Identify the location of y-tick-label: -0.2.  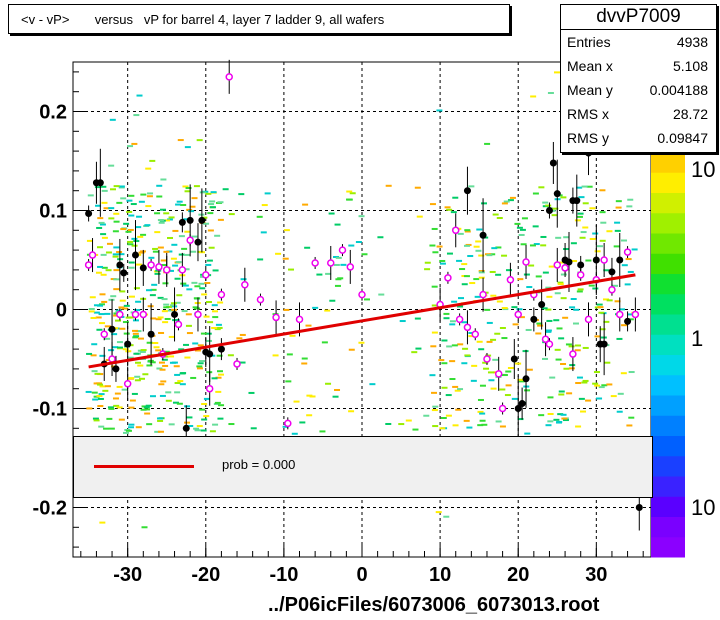
(50, 509).